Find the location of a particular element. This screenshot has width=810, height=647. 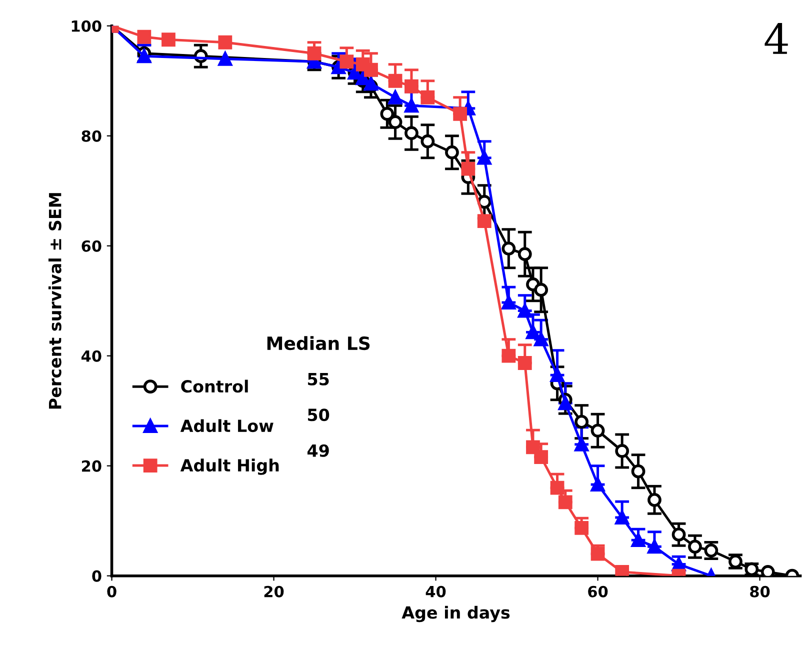

annotation: 55 is located at coordinates (318, 379).